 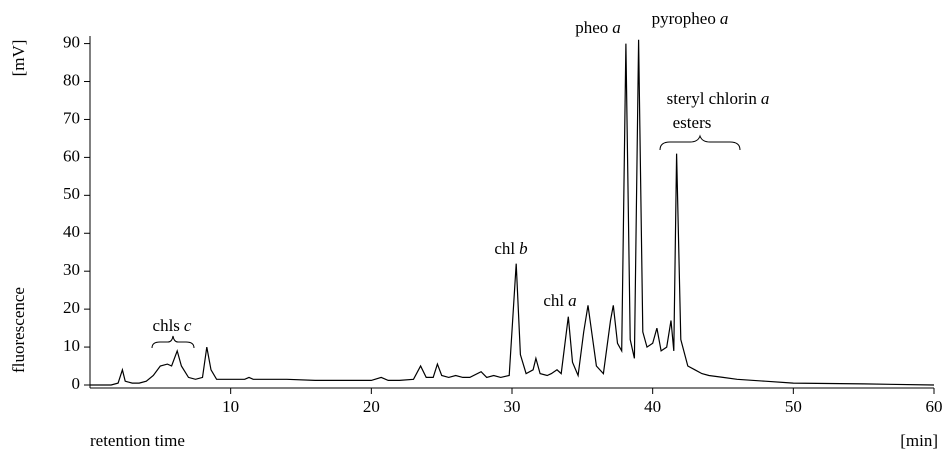 I want to click on annotation: chls c, so click(x=172, y=325).